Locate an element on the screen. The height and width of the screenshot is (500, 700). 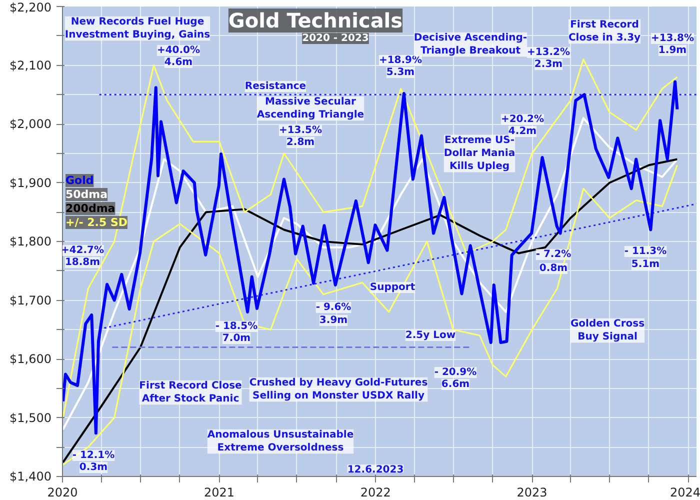
text: 50dma is located at coordinates (87, 194).